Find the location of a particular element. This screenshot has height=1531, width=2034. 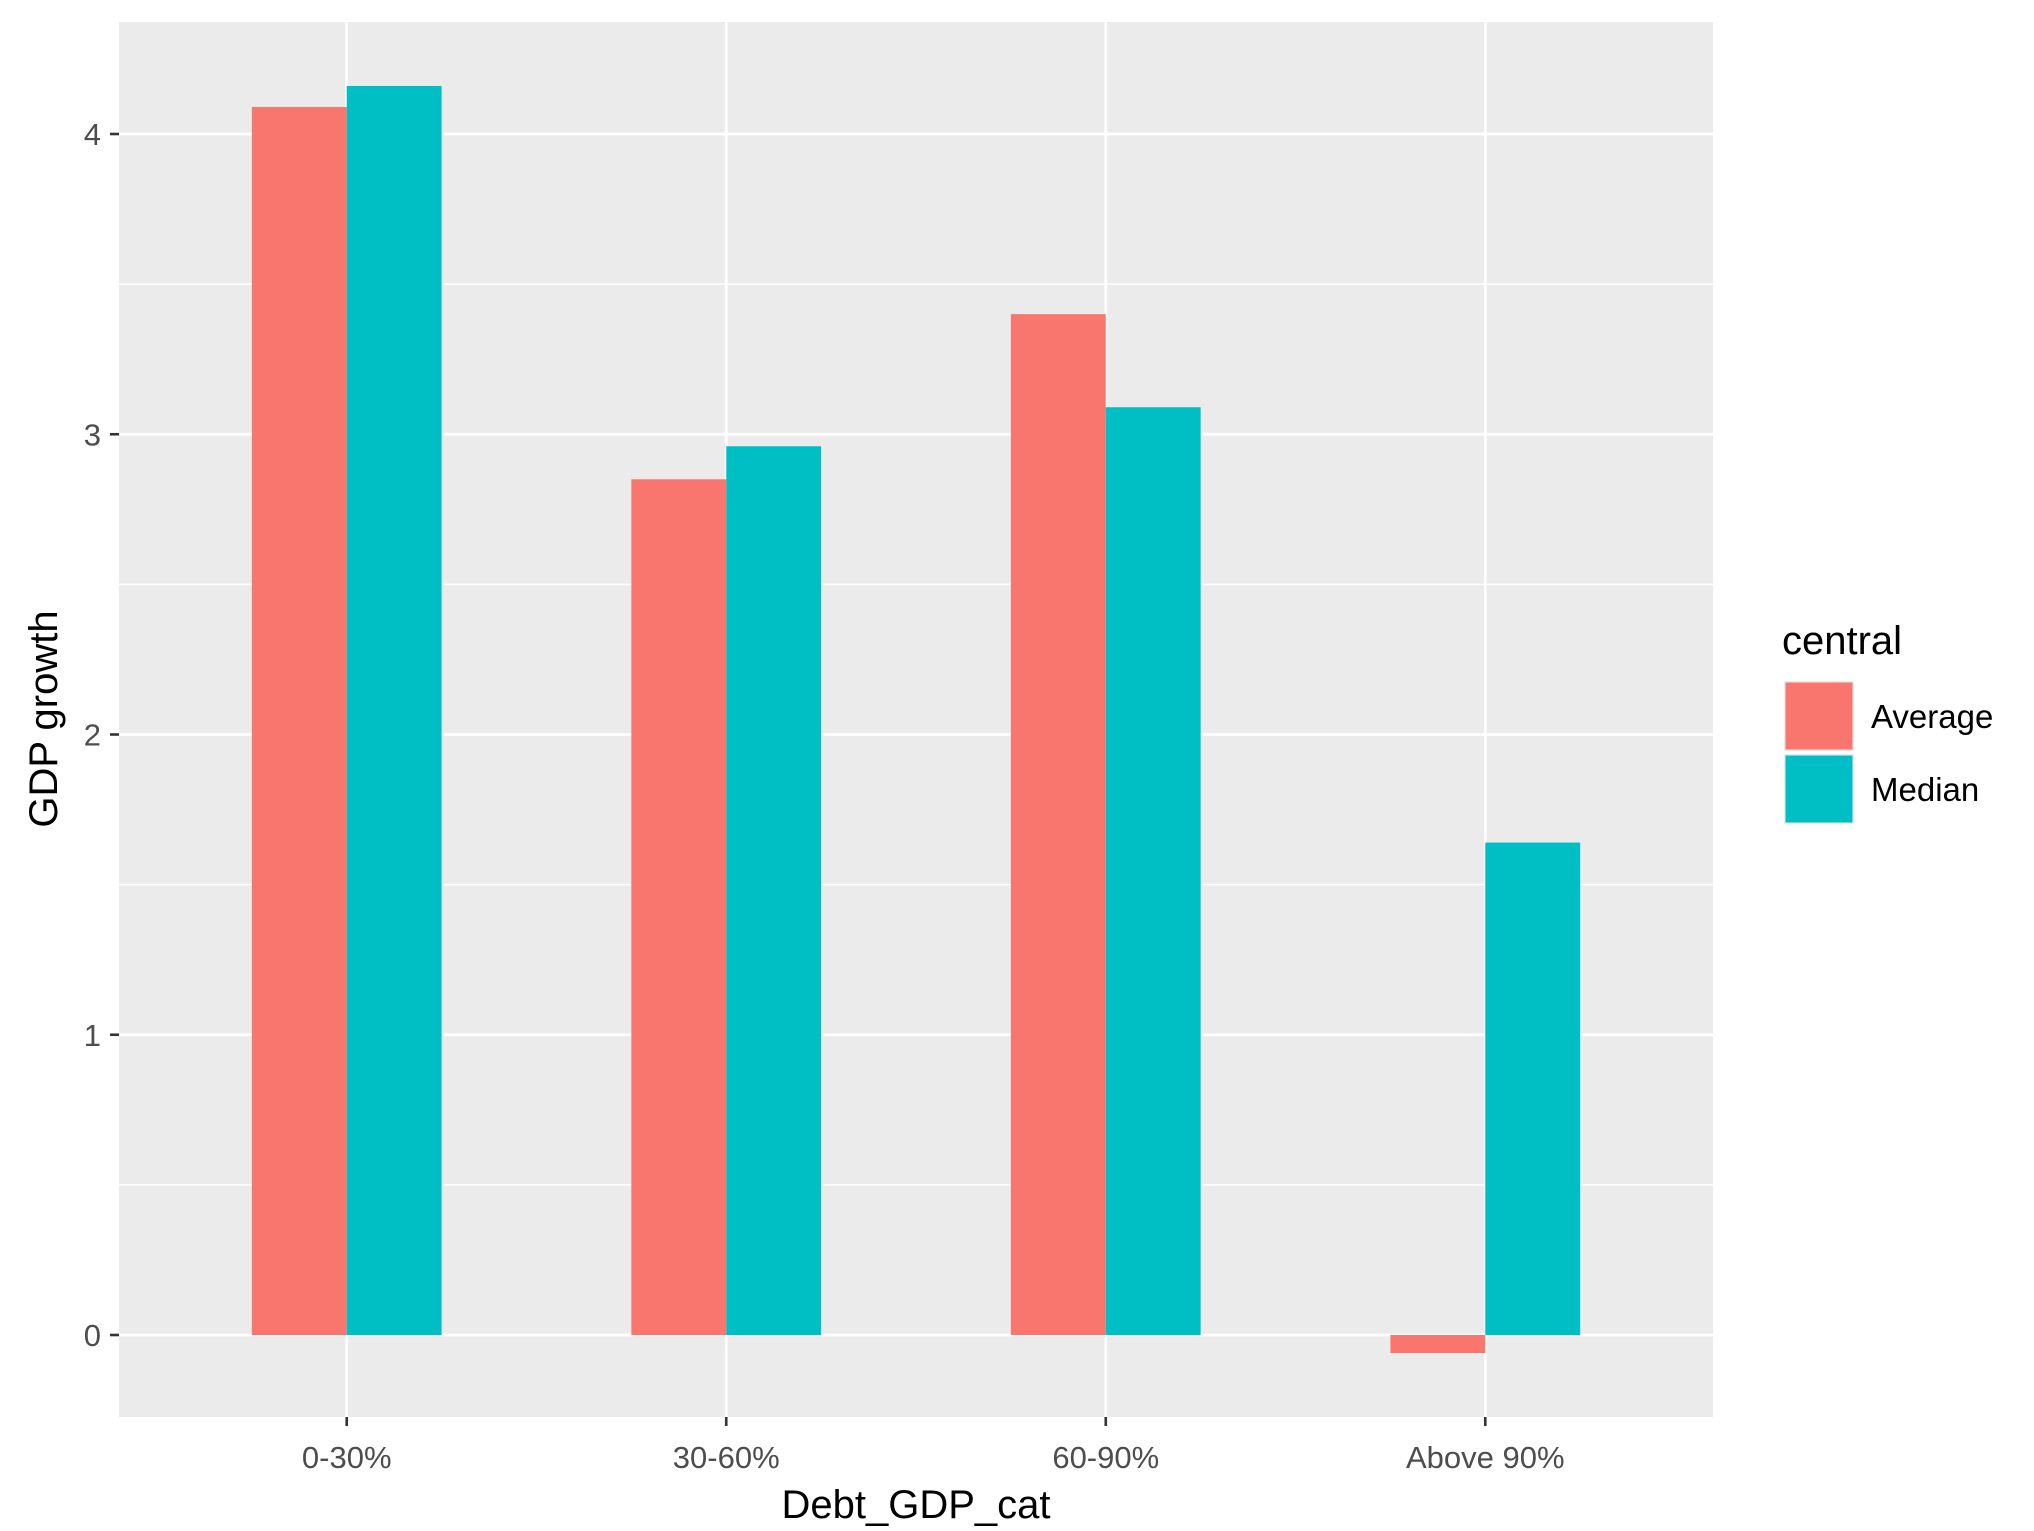

y-tick-label: 0 is located at coordinates (92, 1335).